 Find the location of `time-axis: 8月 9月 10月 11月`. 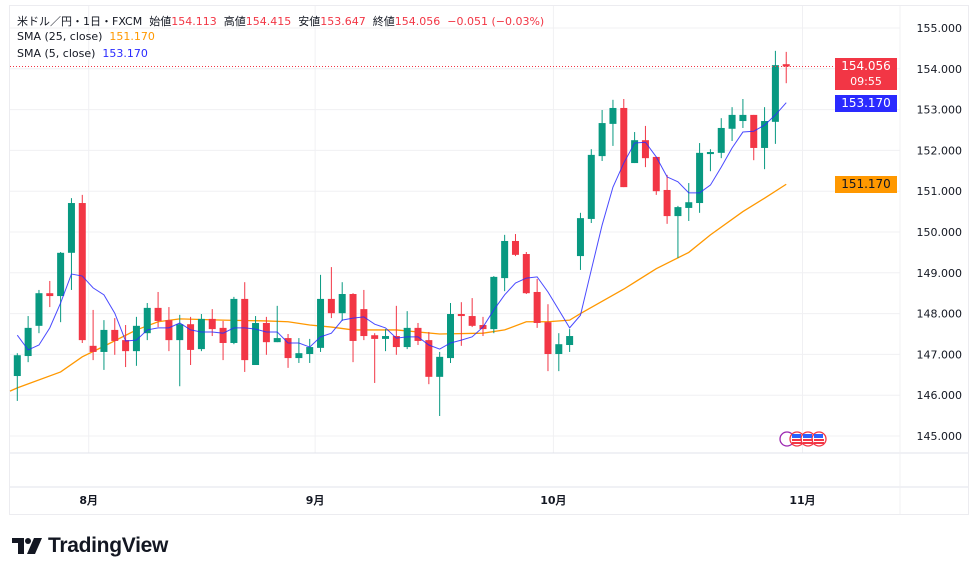

time-axis: 8月 9月 10月 11月 is located at coordinates (447, 500).